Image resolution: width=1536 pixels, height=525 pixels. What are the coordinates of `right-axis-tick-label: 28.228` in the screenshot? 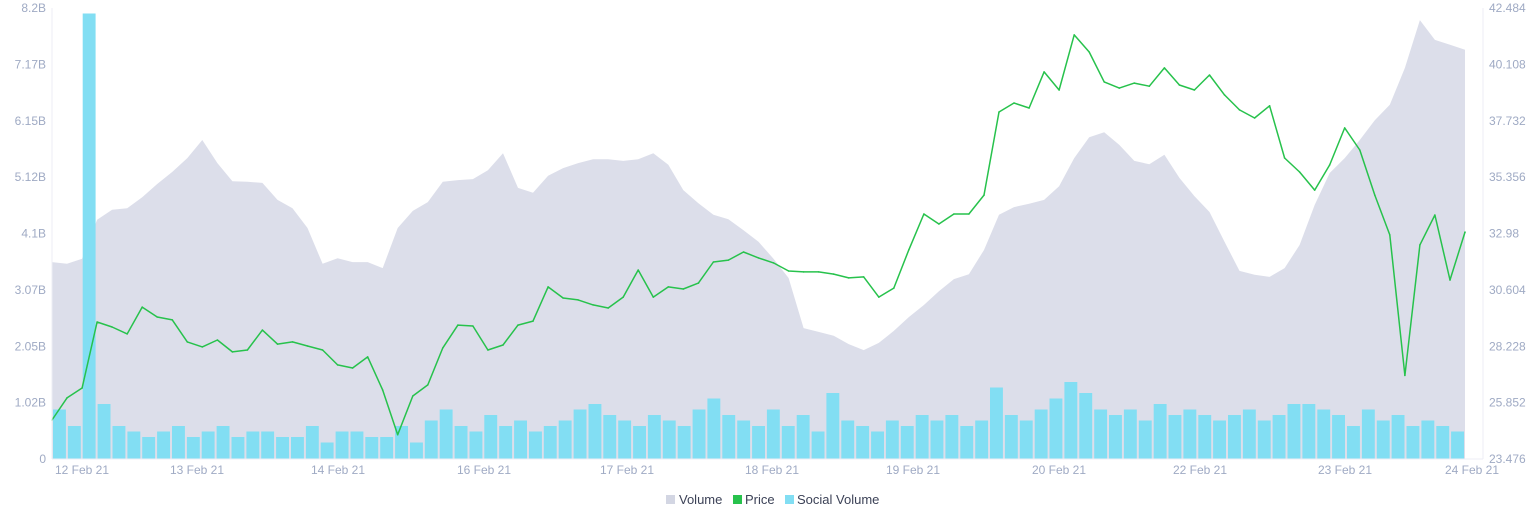 It's located at (1507, 346).